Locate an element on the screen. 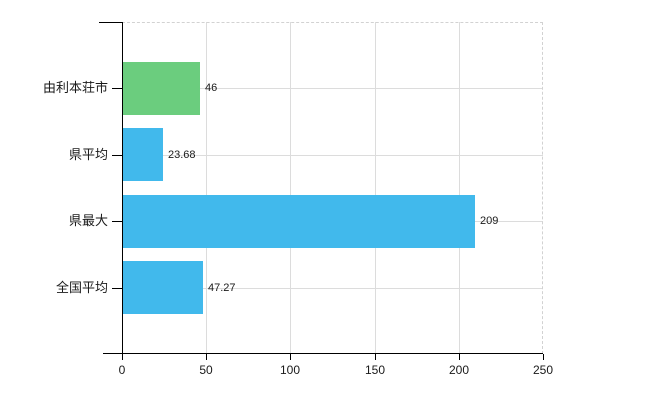 The width and height of the screenshot is (650, 400). y-axis-line is located at coordinates (122, 188).